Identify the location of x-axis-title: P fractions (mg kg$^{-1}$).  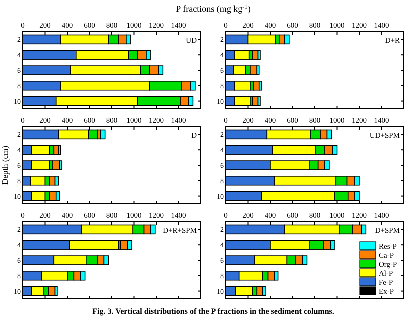
(213, 9).